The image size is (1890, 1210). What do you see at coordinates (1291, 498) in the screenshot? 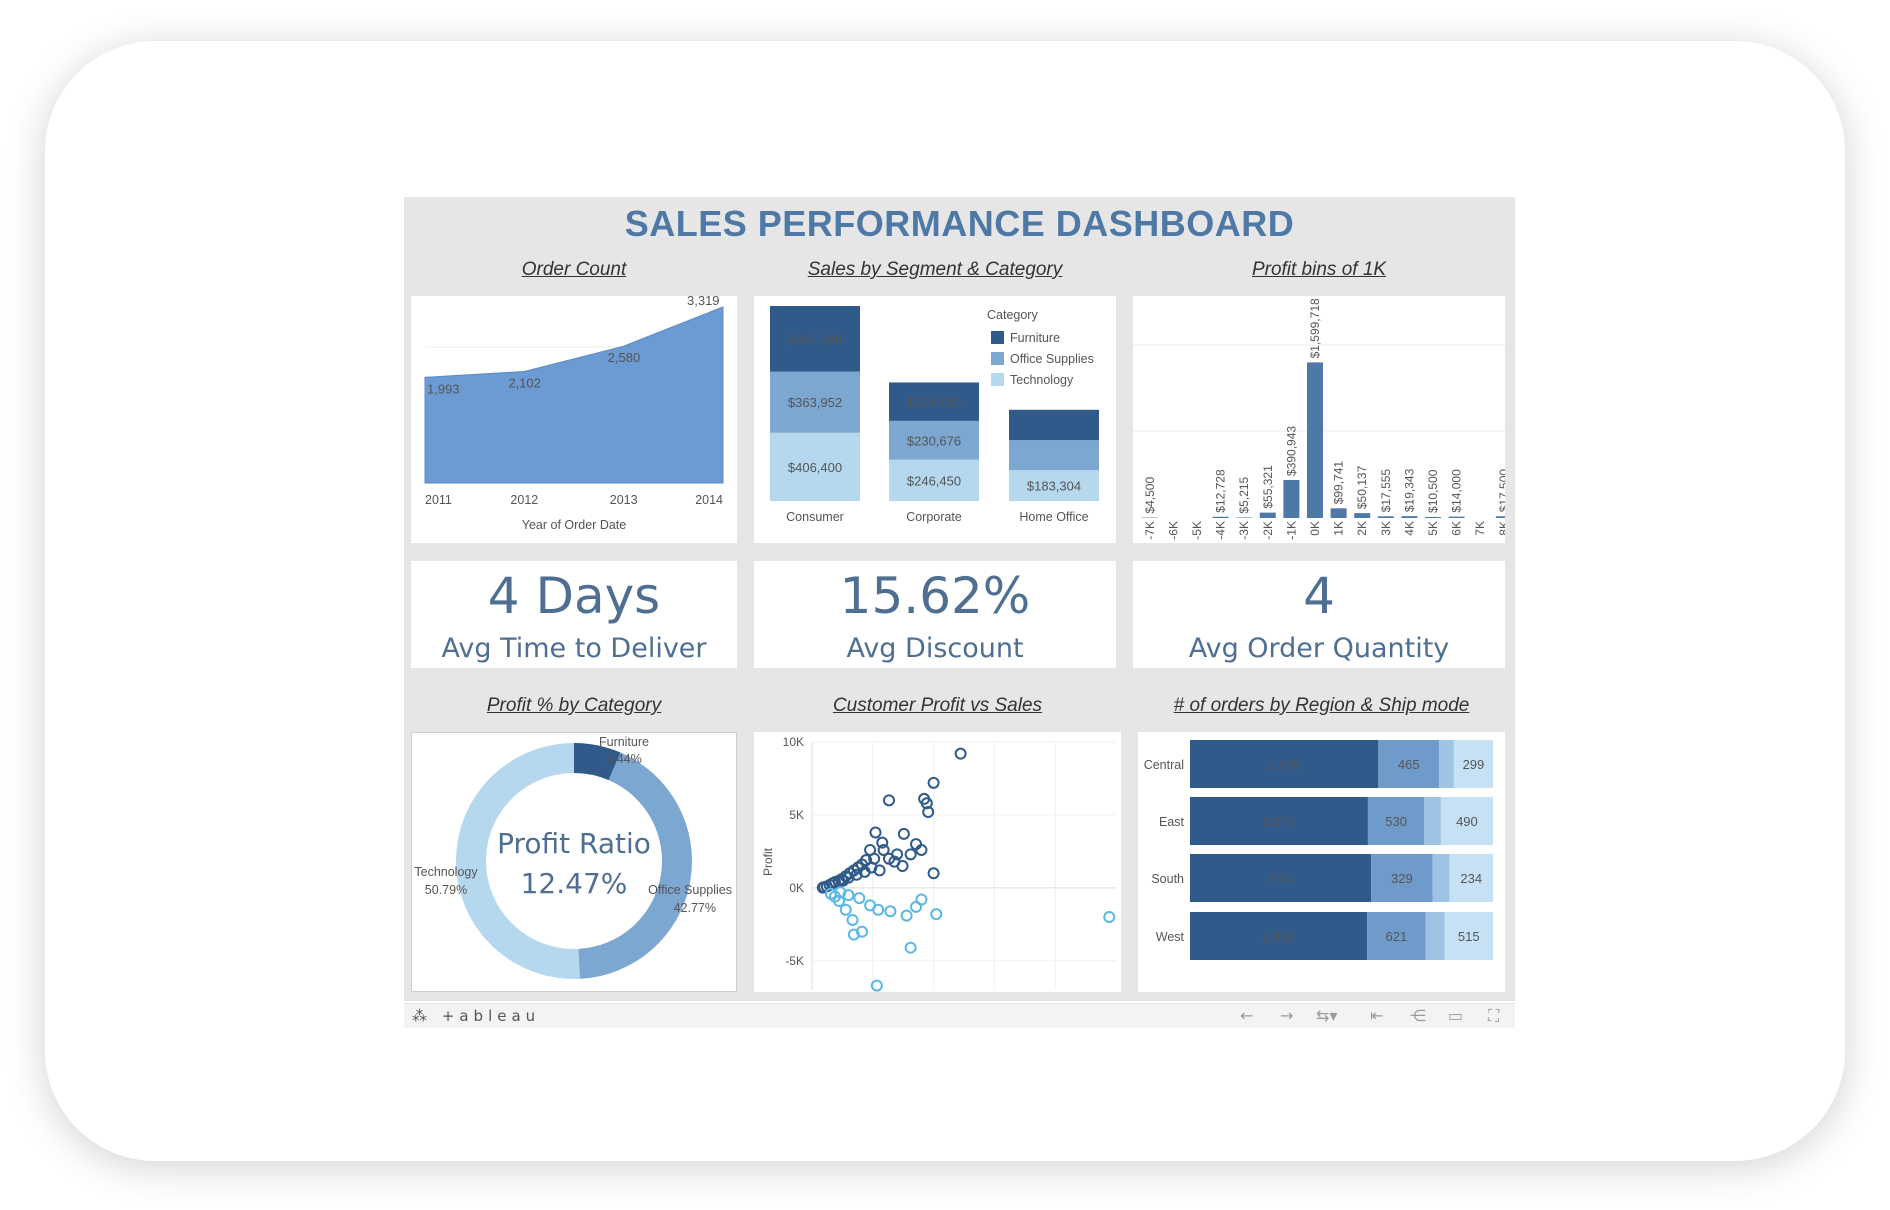
I see `bin-bar--1K` at bounding box center [1291, 498].